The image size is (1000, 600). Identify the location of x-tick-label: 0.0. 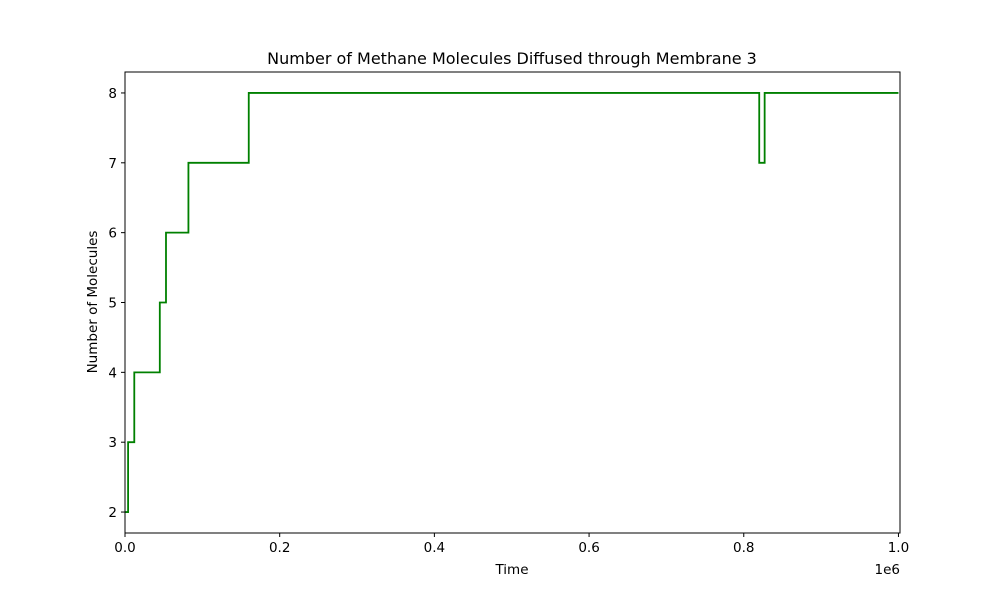
(124, 548).